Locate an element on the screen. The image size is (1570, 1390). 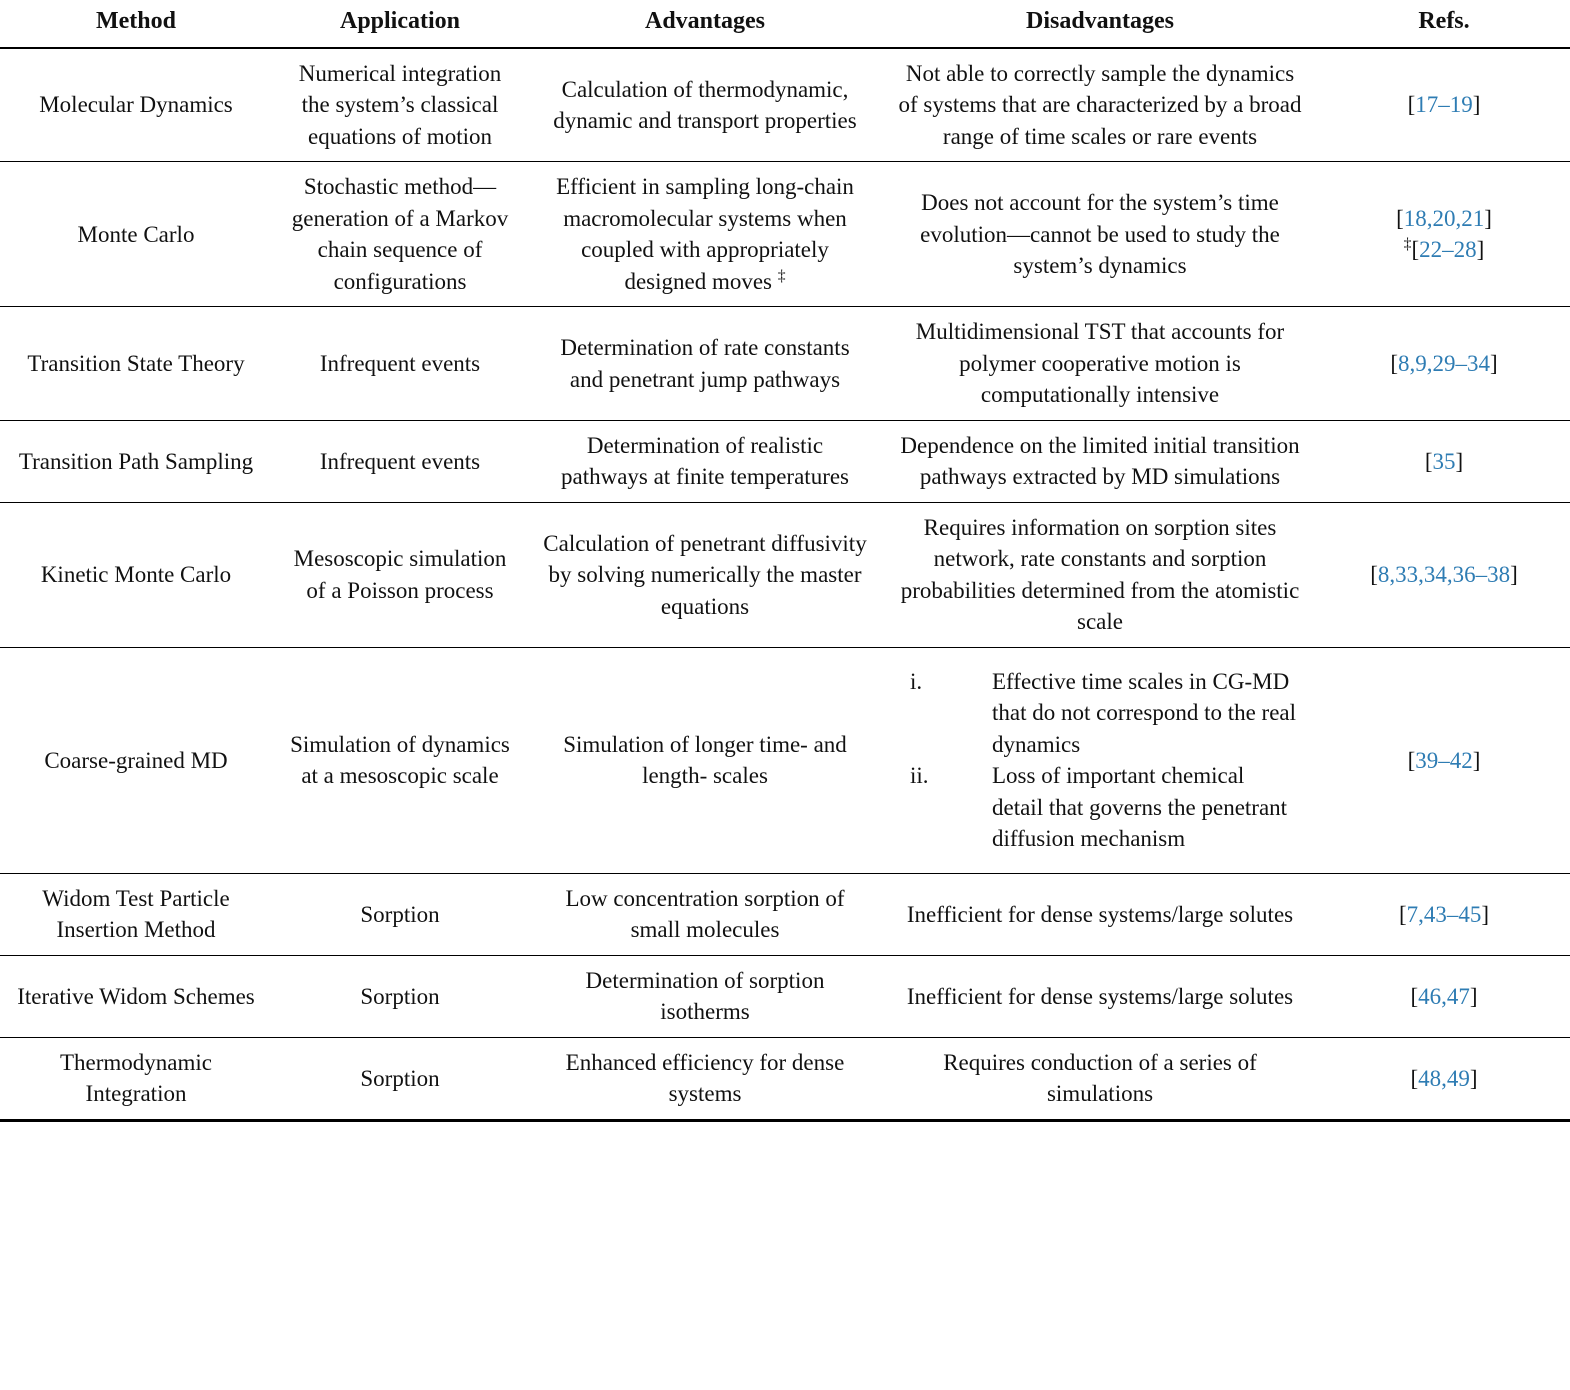
ref-link: 8,33,34,36–38 is located at coordinates (1444, 575).